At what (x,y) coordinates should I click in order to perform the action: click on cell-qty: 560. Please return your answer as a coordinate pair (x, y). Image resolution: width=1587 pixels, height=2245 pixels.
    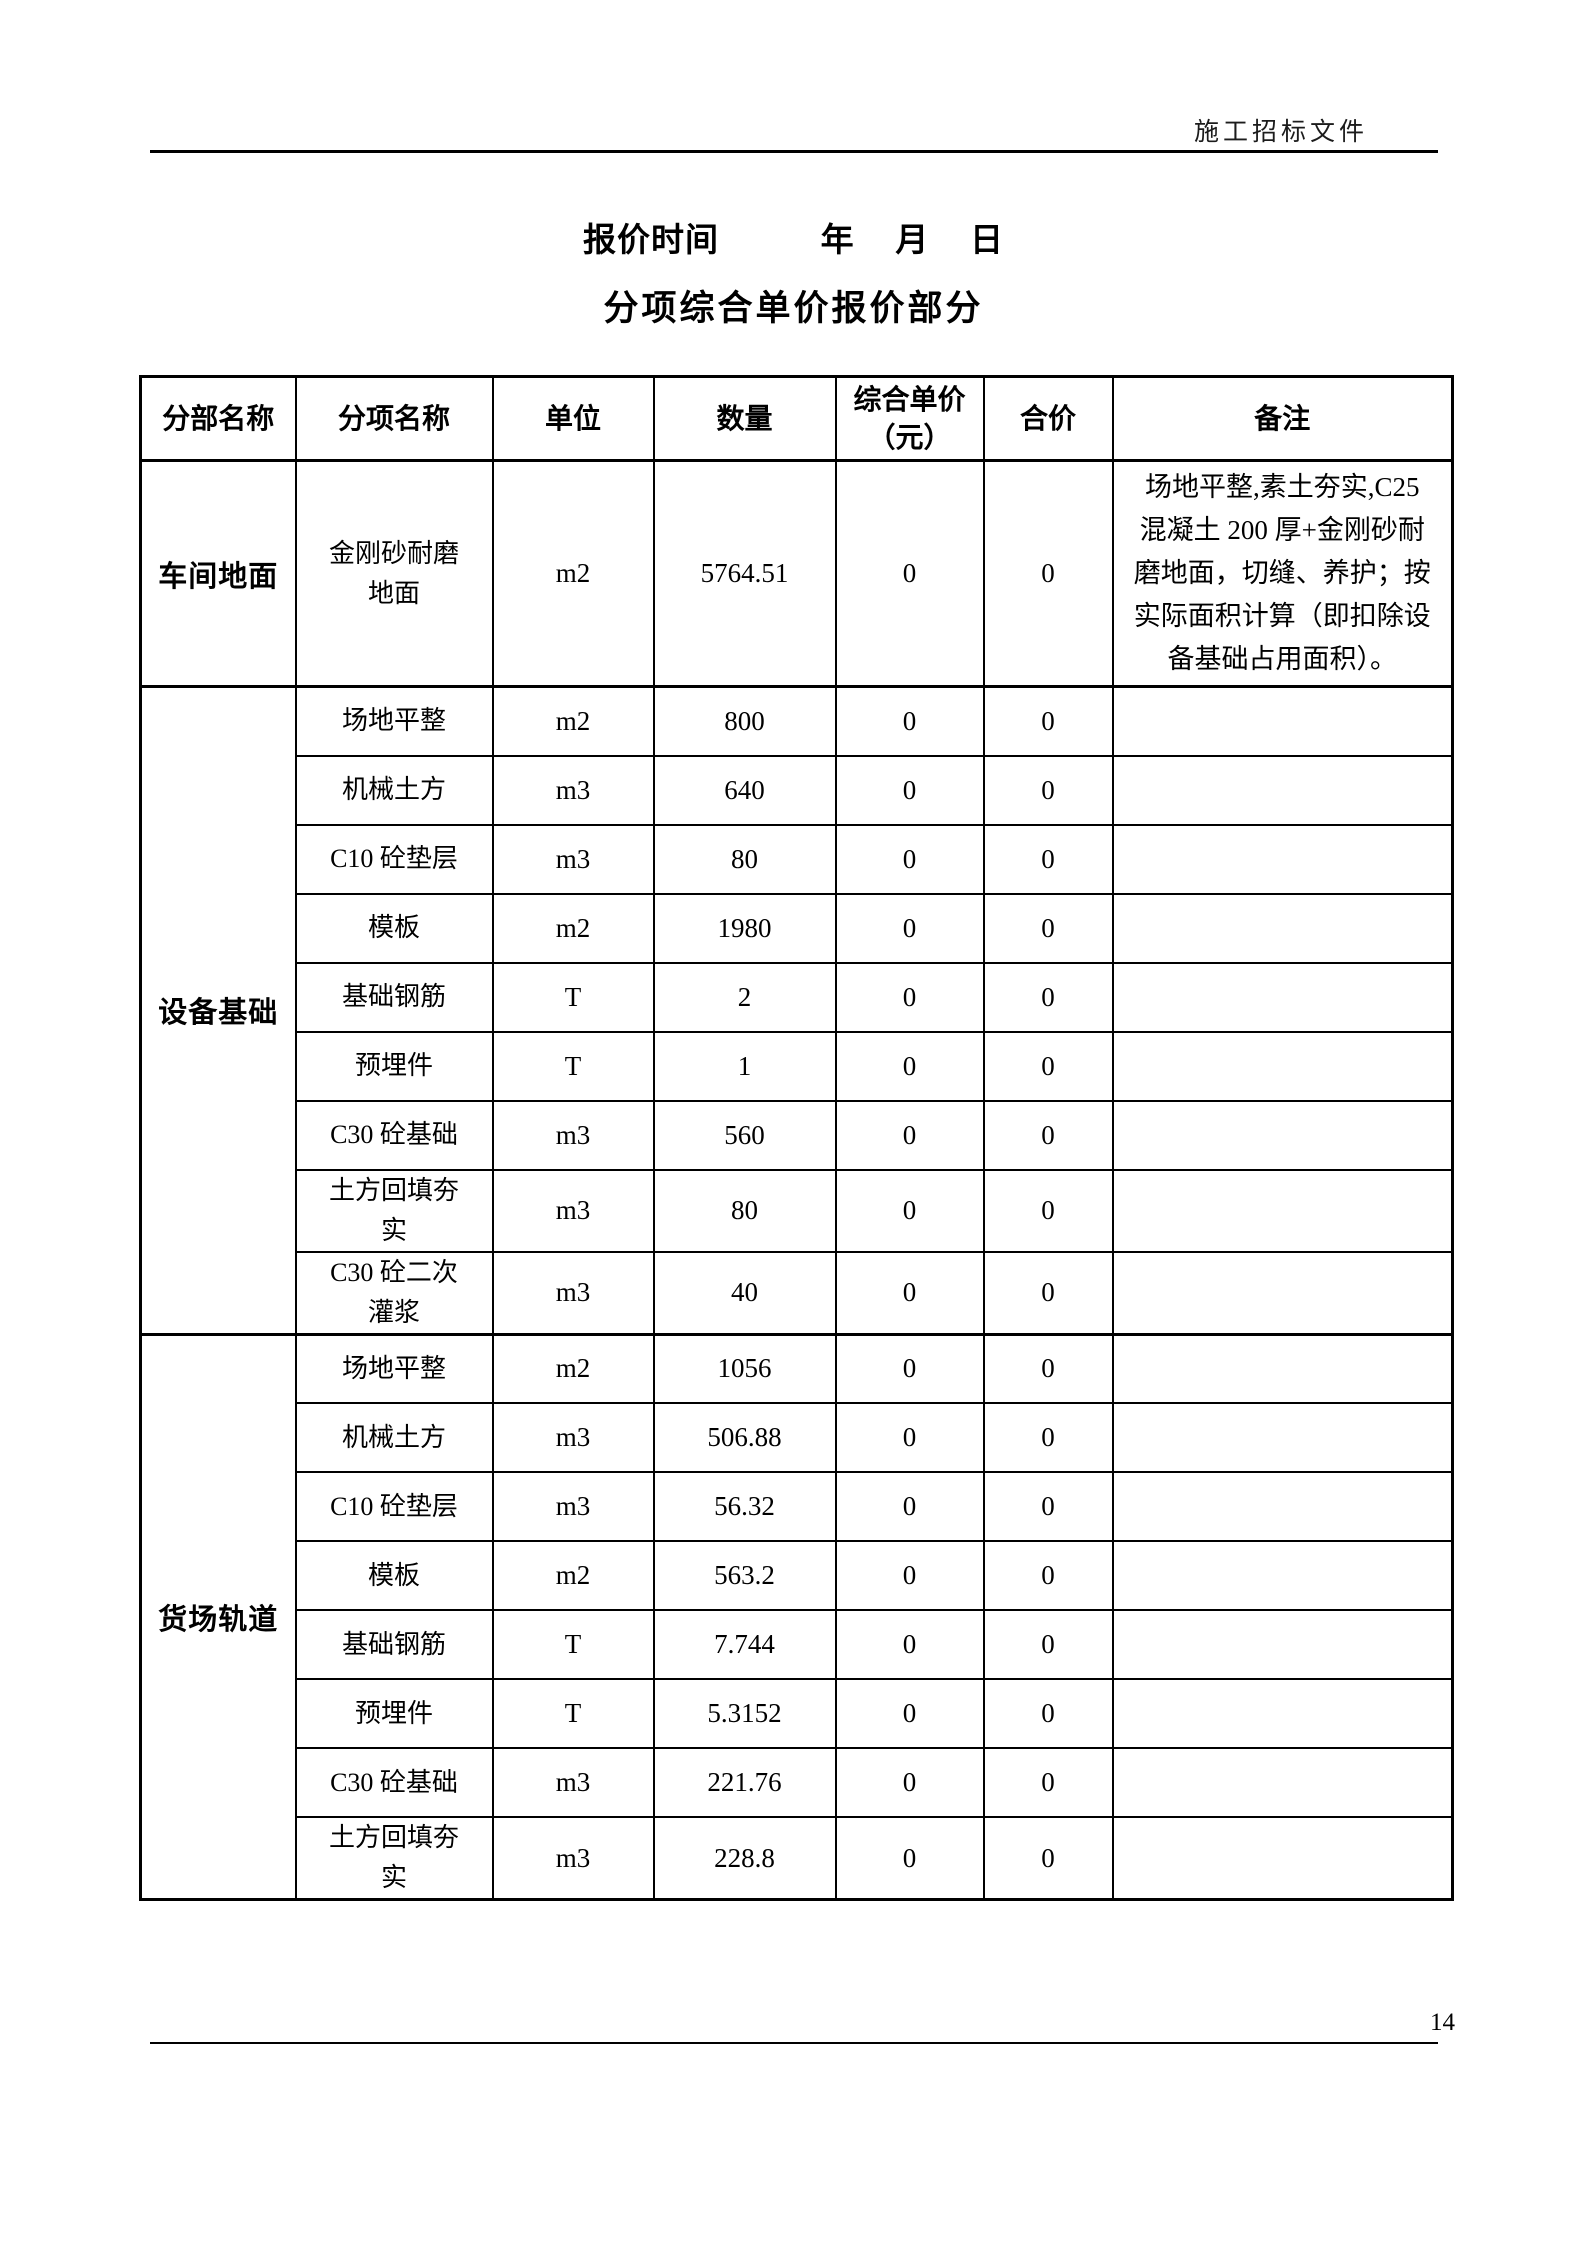
    Looking at the image, I should click on (744, 1135).